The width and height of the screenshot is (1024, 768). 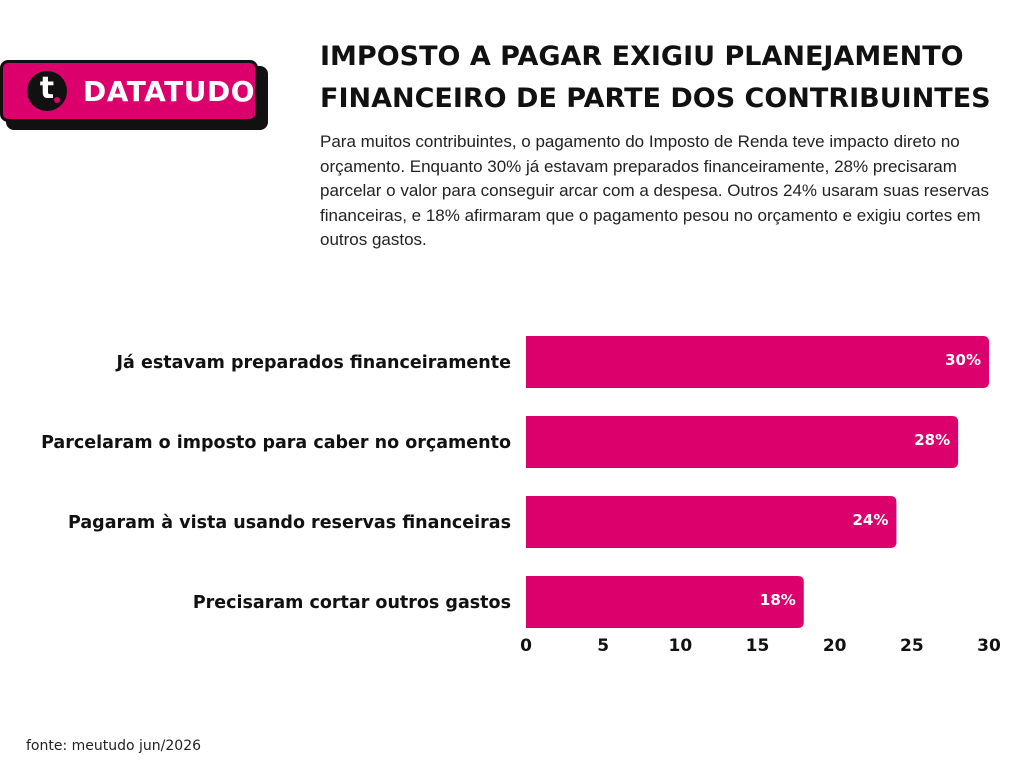 What do you see at coordinates (47, 88) in the screenshot?
I see `brand-initial: t` at bounding box center [47, 88].